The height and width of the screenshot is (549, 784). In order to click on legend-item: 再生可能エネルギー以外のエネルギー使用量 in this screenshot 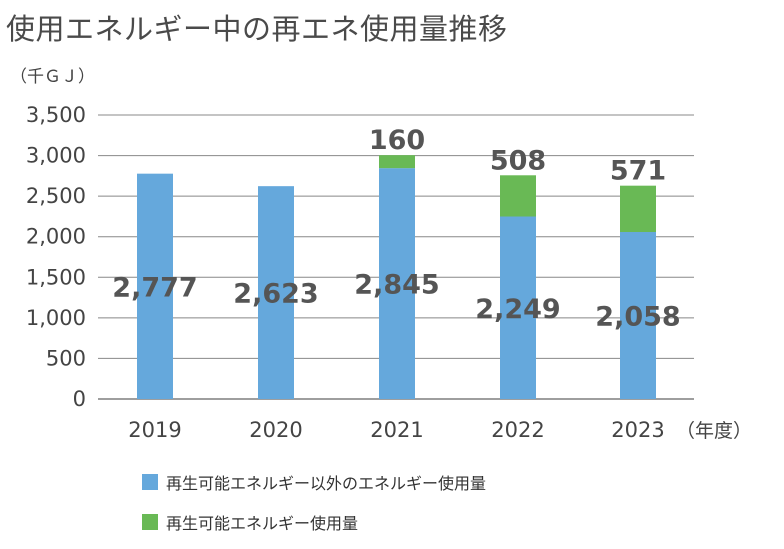, I will do `click(314, 482)`.